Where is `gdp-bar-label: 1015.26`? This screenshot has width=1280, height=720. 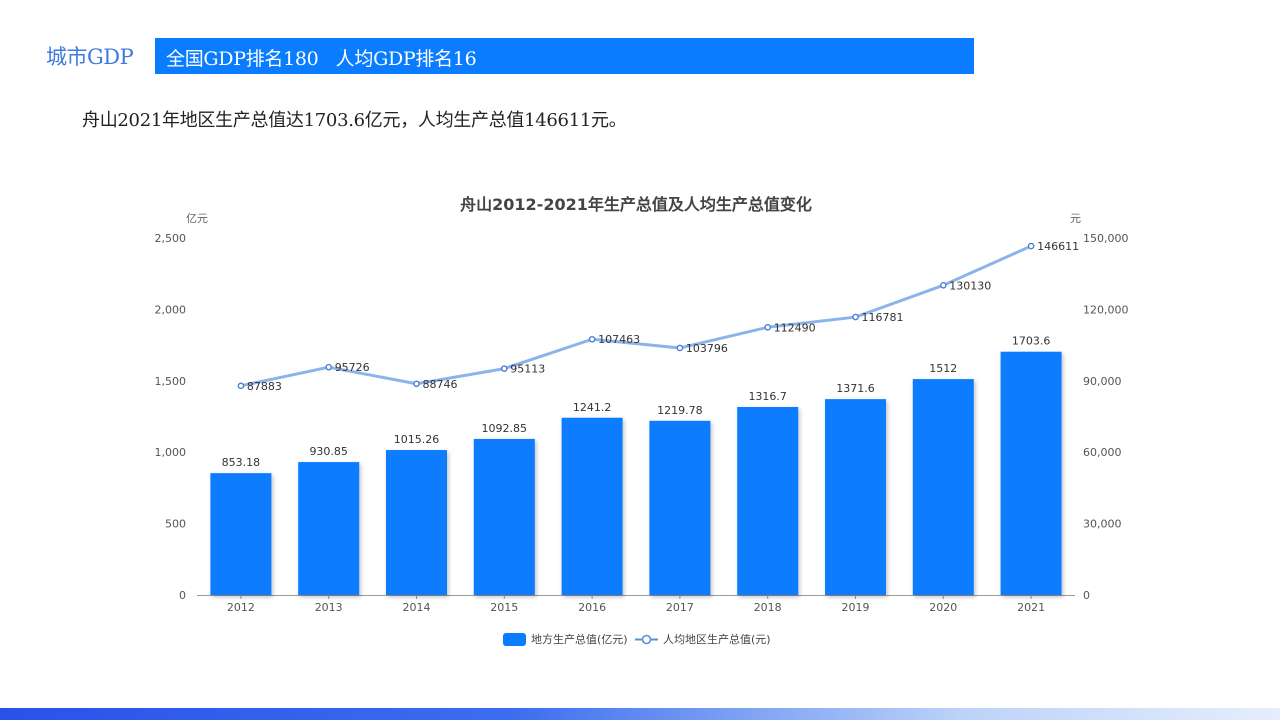 gdp-bar-label: 1015.26 is located at coordinates (417, 439).